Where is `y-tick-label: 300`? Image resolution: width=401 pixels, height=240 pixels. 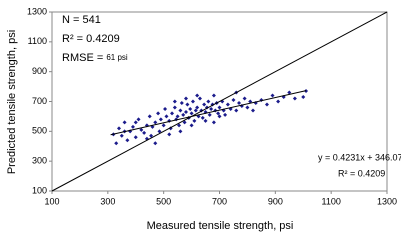 y-tick-label: 300 is located at coordinates (39, 161).